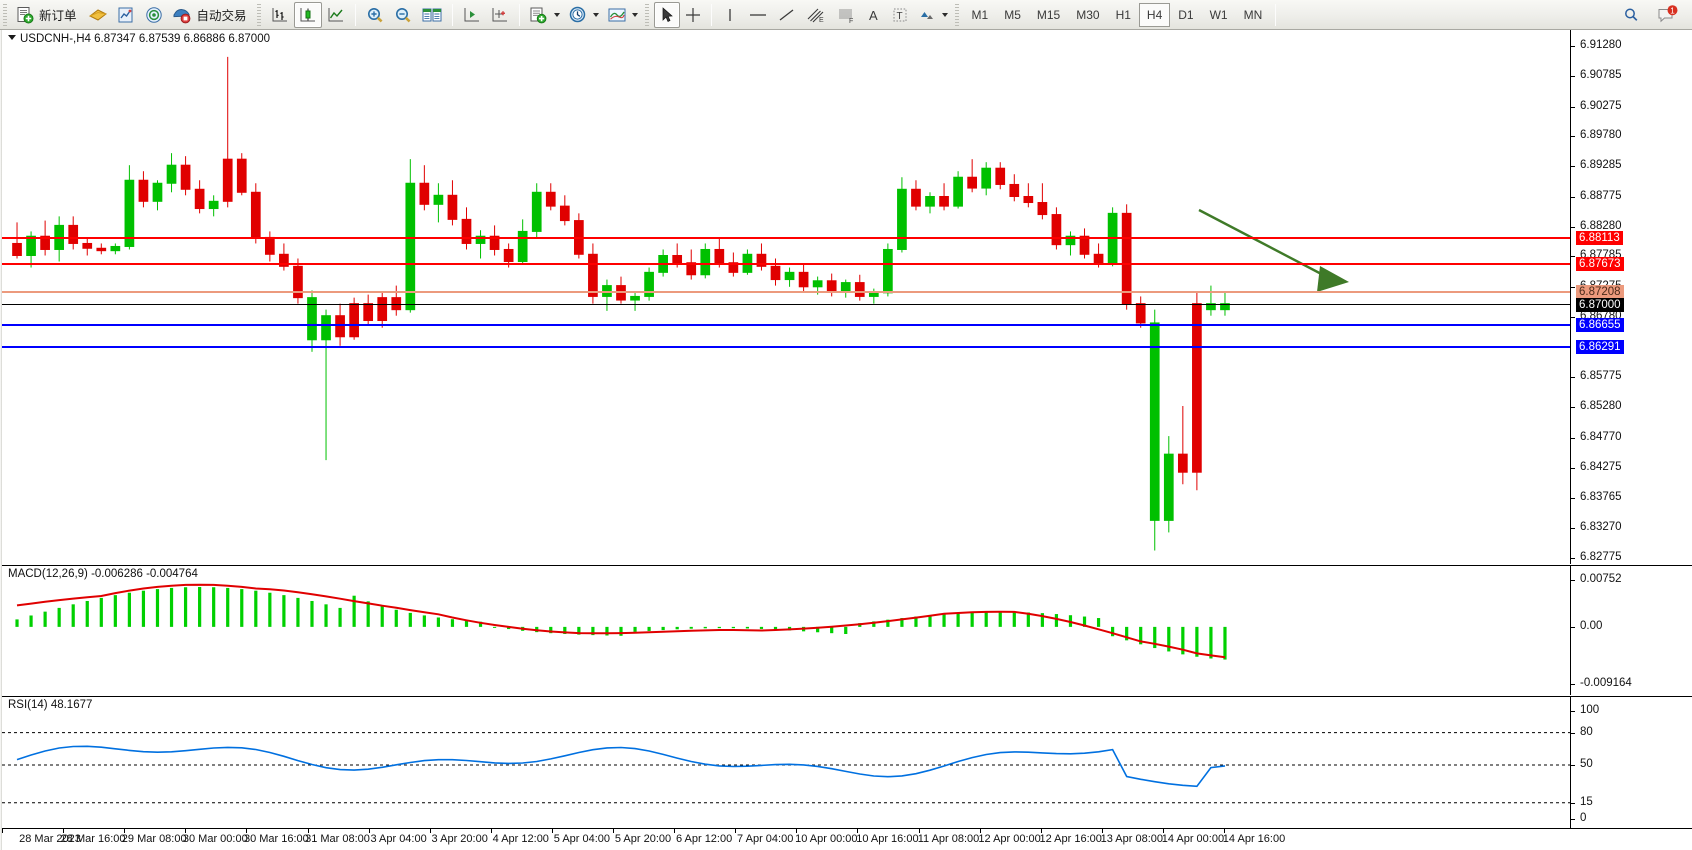 Image resolution: width=1692 pixels, height=850 pixels. Describe the element at coordinates (944, 14) in the screenshot. I see `shapes-caret-icon` at that location.